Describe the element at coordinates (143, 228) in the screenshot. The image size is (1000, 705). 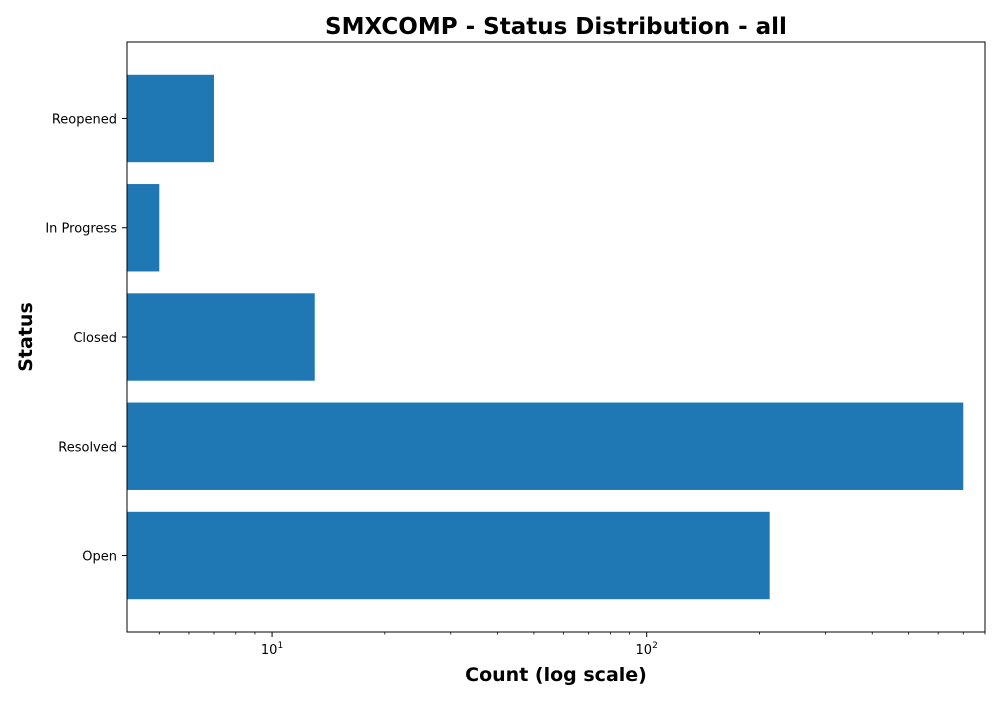
I see `bar-in-progress` at that location.